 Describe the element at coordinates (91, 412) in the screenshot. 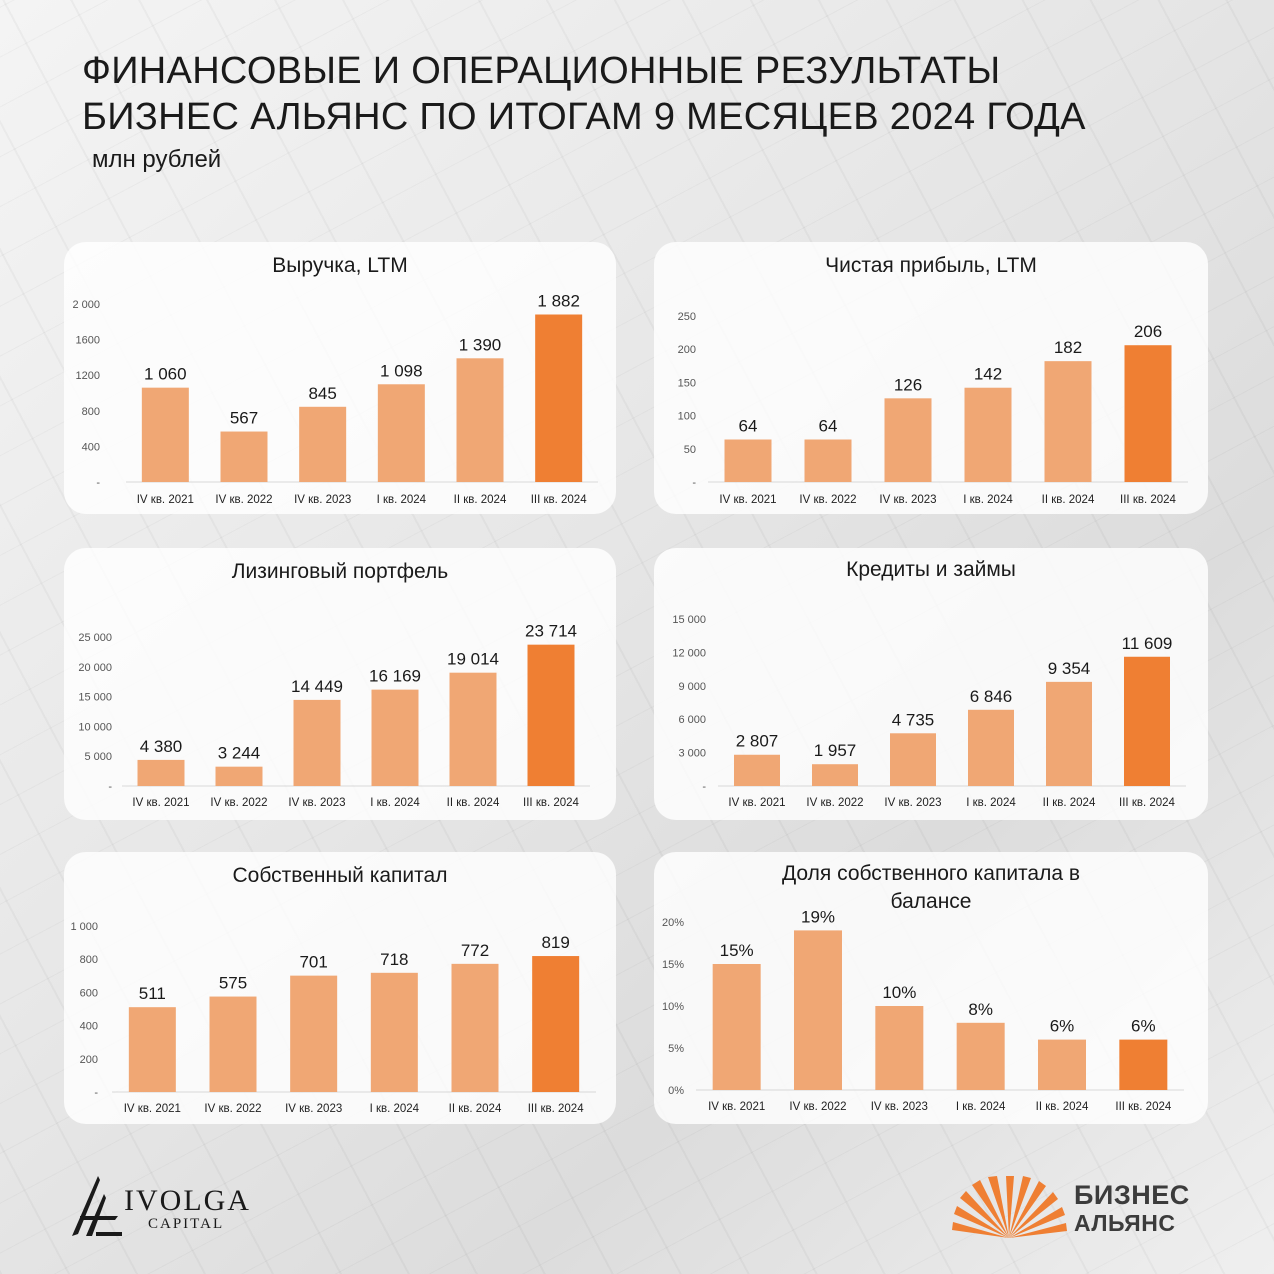

I see `y-tick-label: 800` at that location.